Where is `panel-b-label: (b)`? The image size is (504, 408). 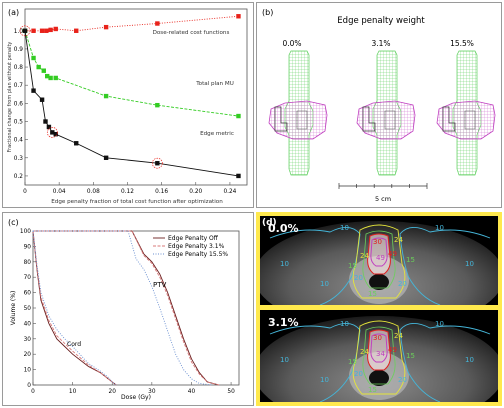
panel-b-label: (b) is located at coordinates (267, 12).